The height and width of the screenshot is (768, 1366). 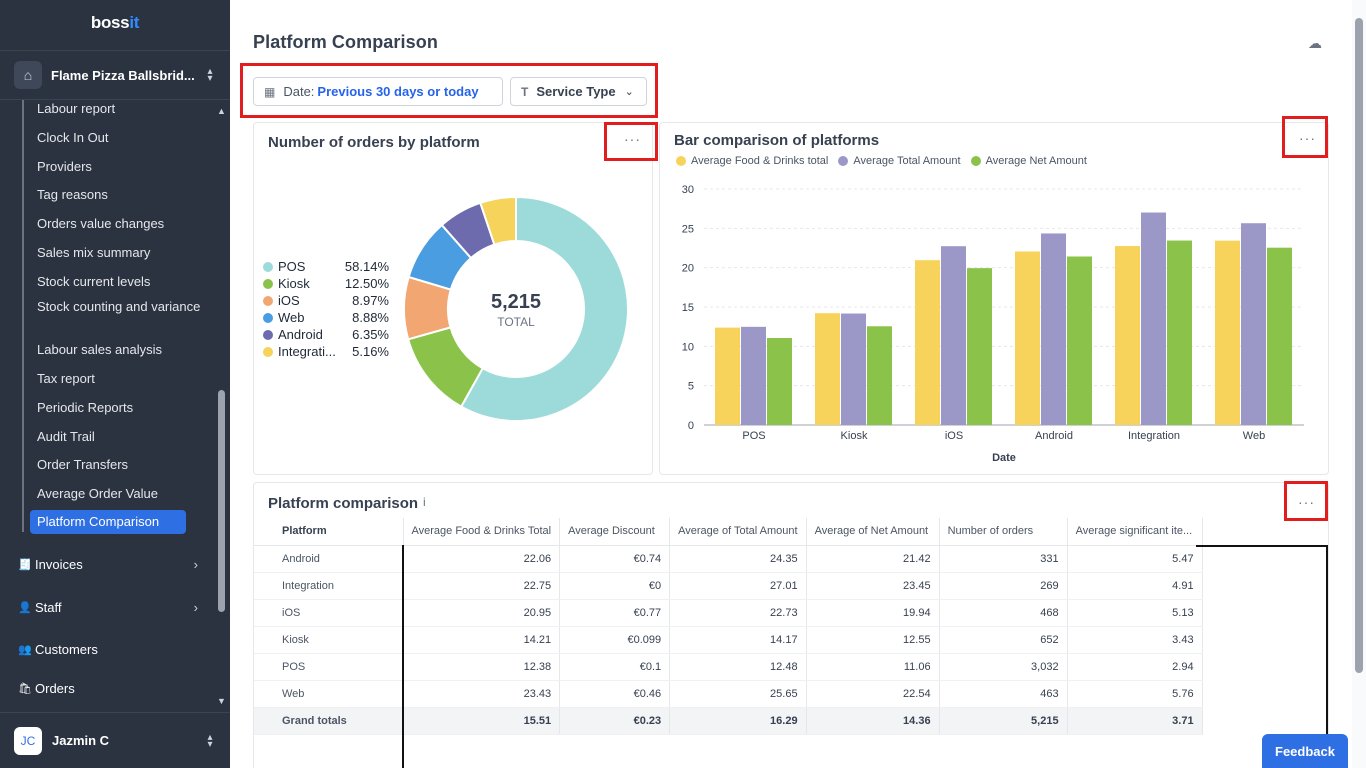 What do you see at coordinates (329, 532) in the screenshot?
I see `col-header-platform: Platform` at bounding box center [329, 532].